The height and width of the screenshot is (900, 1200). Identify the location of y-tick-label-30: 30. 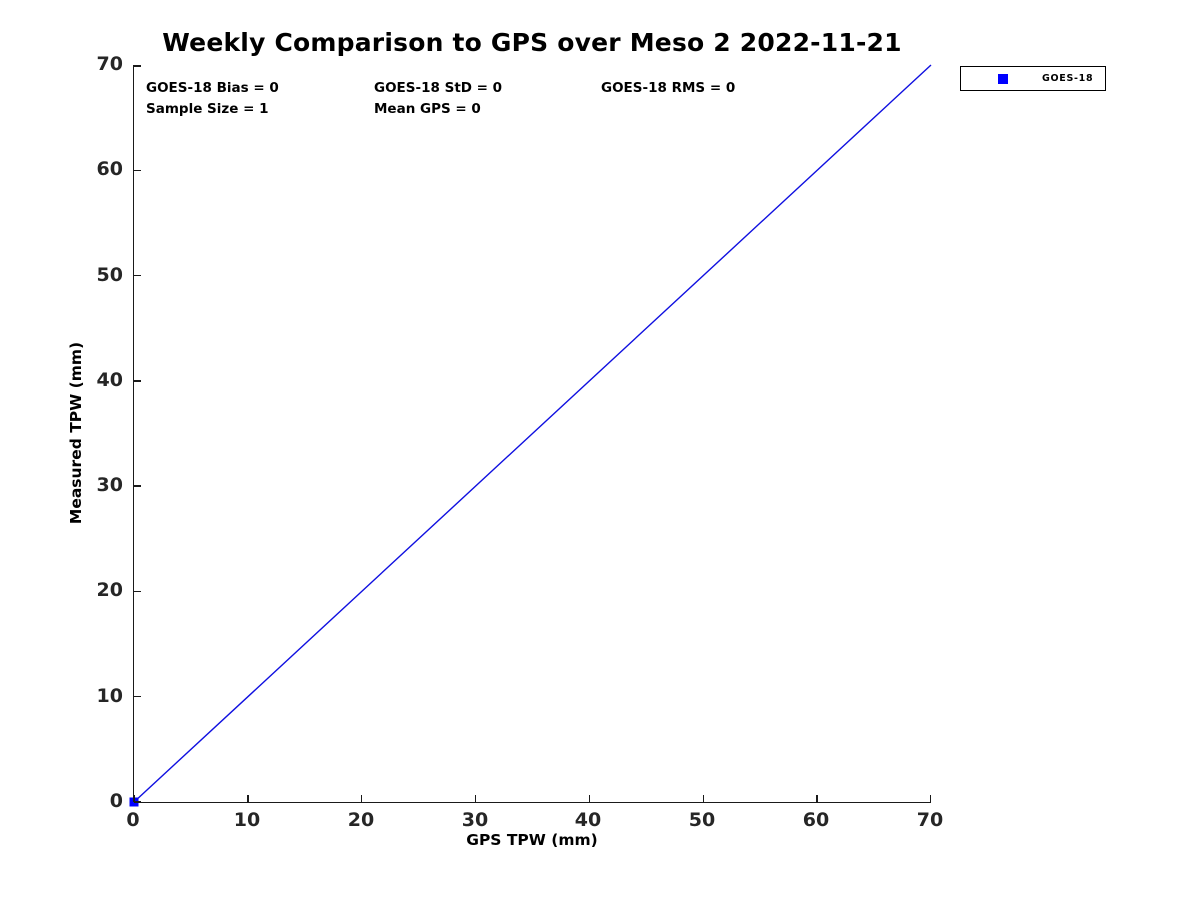
(109, 485).